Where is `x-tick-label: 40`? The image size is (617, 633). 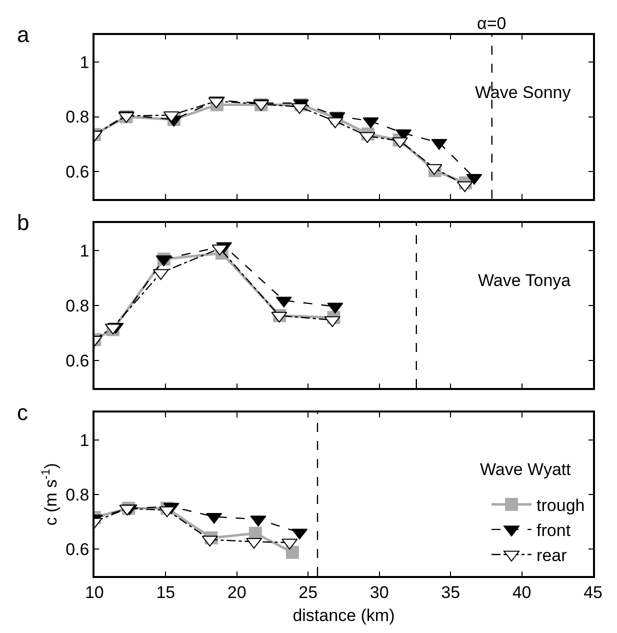
x-tick-label: 40 is located at coordinates (522, 592).